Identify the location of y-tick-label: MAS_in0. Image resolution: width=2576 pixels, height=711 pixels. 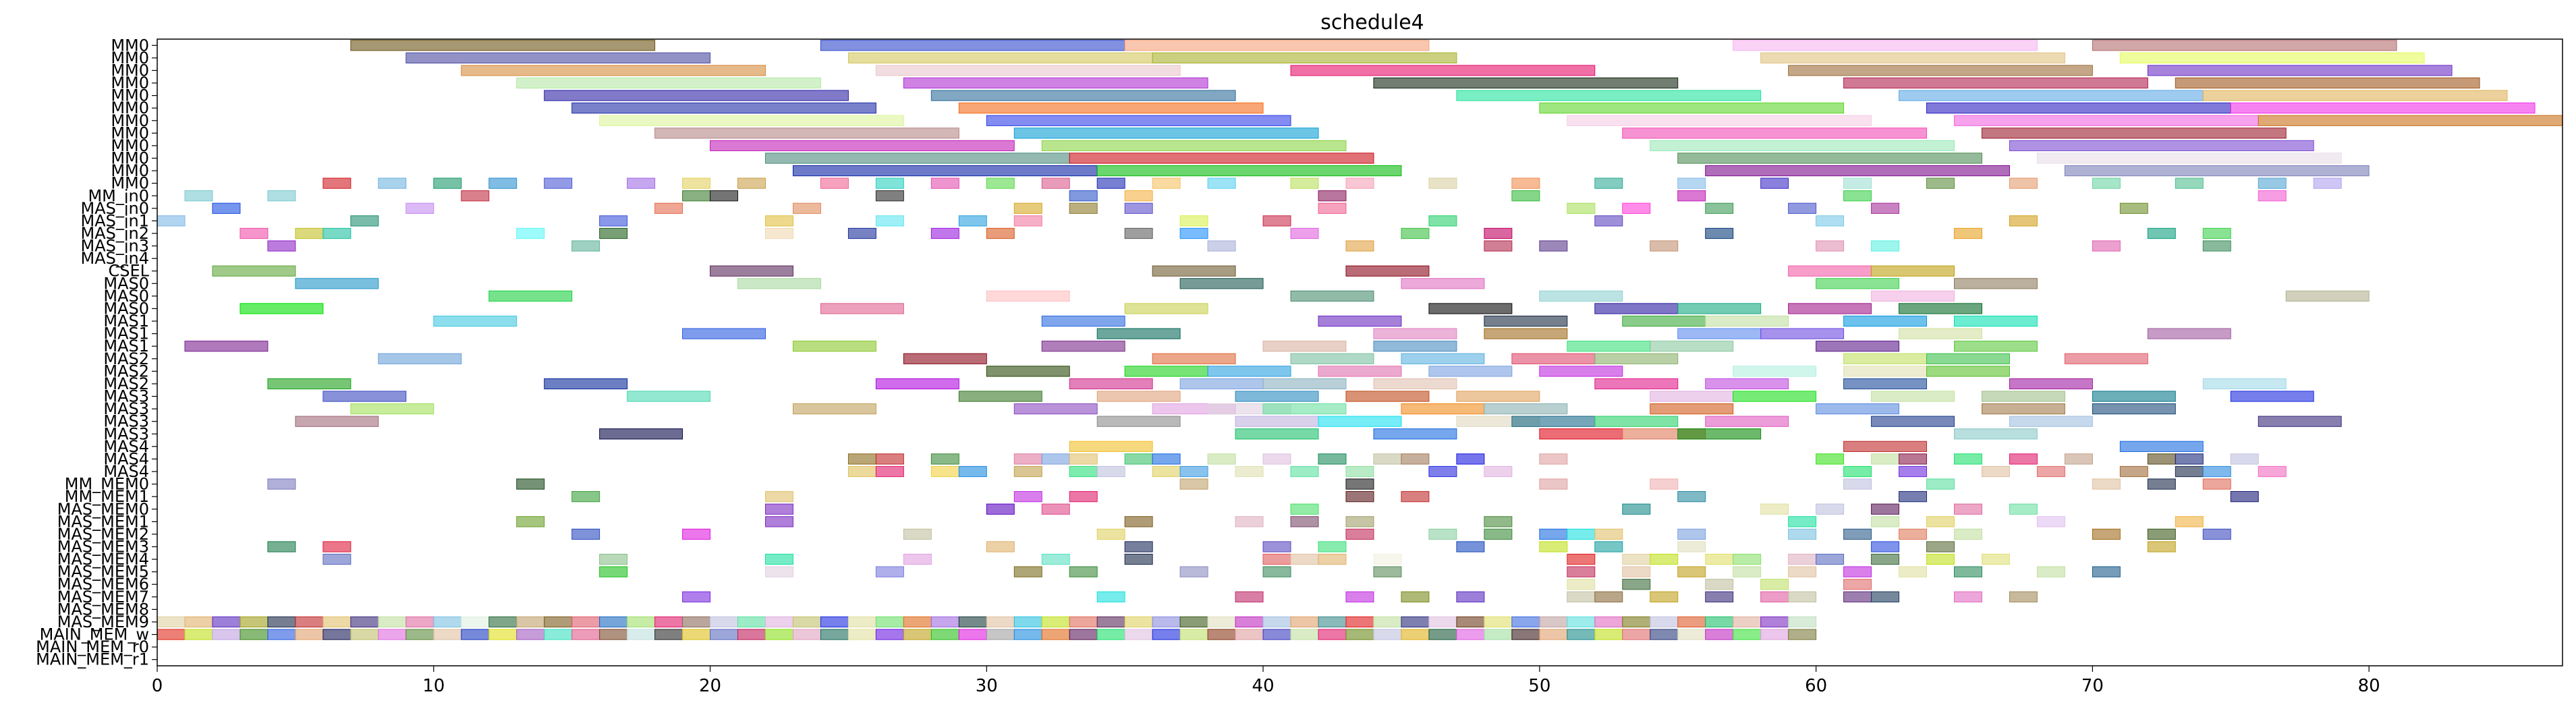
(114, 208).